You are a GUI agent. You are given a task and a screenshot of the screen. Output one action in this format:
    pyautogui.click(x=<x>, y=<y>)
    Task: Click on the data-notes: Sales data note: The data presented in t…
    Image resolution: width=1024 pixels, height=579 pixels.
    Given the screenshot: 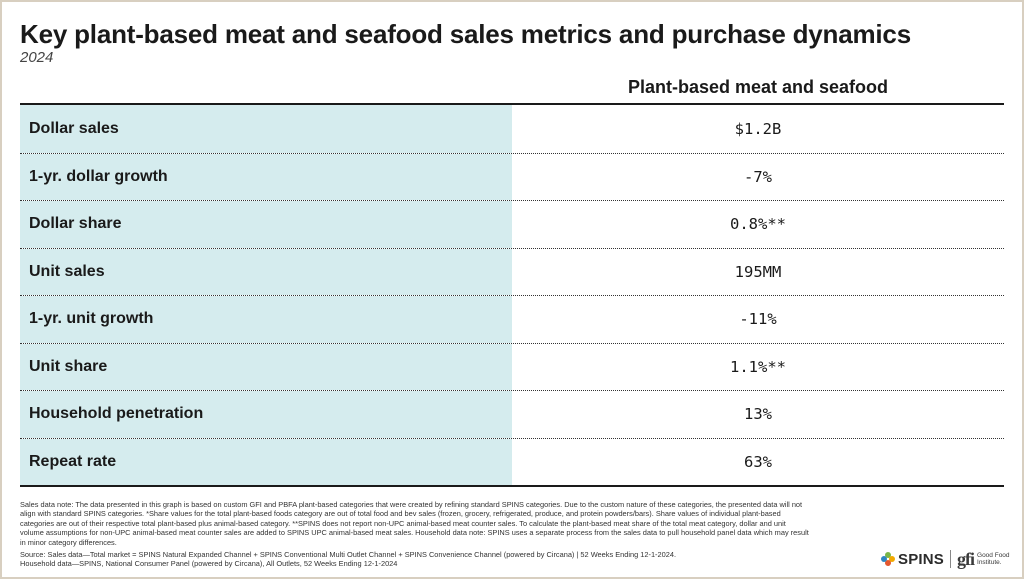 What is the action you would take?
    pyautogui.click(x=414, y=523)
    